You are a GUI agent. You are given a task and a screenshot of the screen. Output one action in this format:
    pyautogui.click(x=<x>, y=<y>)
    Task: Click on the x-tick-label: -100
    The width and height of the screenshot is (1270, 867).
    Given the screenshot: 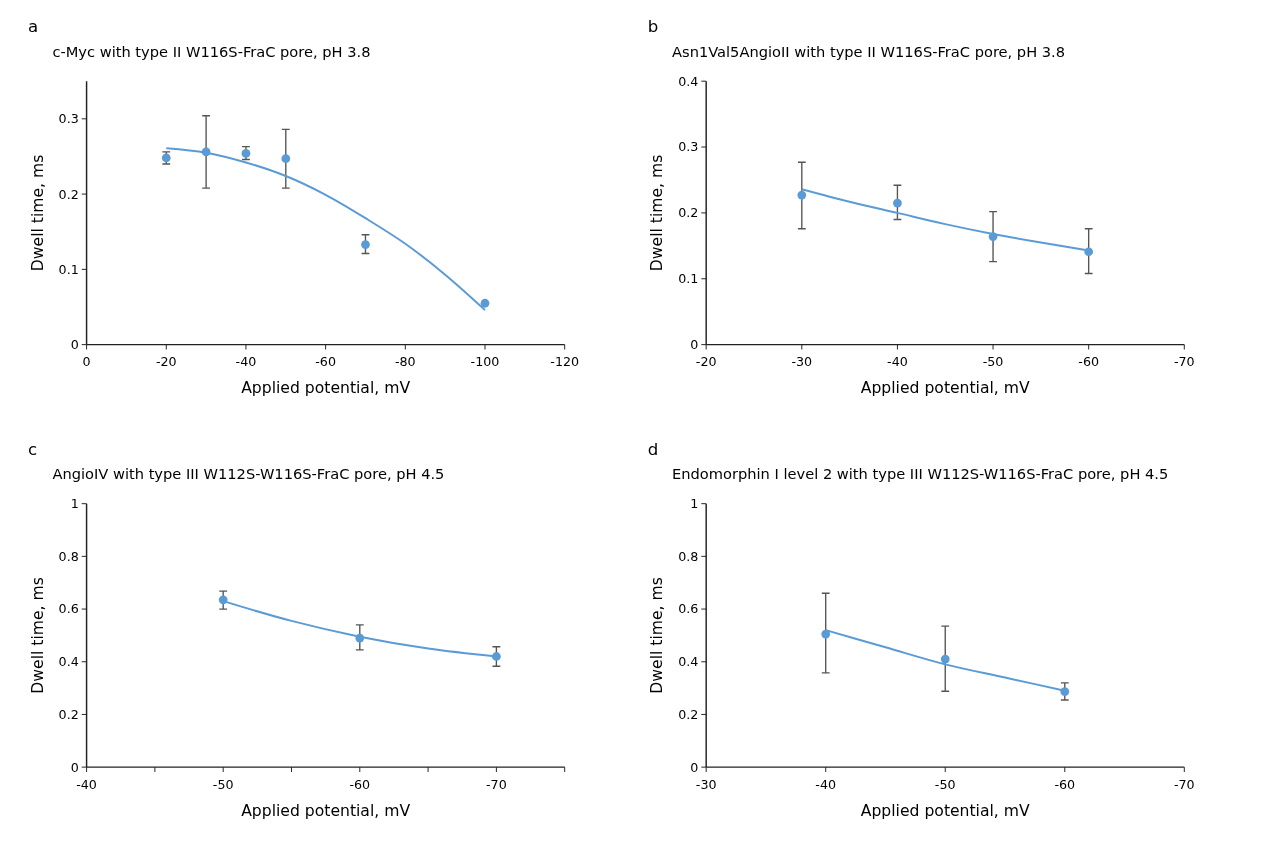 What is the action you would take?
    pyautogui.click(x=485, y=362)
    